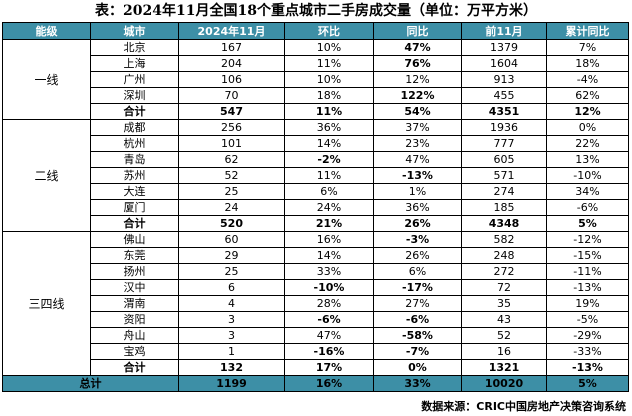 The width and height of the screenshot is (632, 416). What do you see at coordinates (417, 319) in the screenshot?
I see `yoy-cell: -6%` at bounding box center [417, 319].